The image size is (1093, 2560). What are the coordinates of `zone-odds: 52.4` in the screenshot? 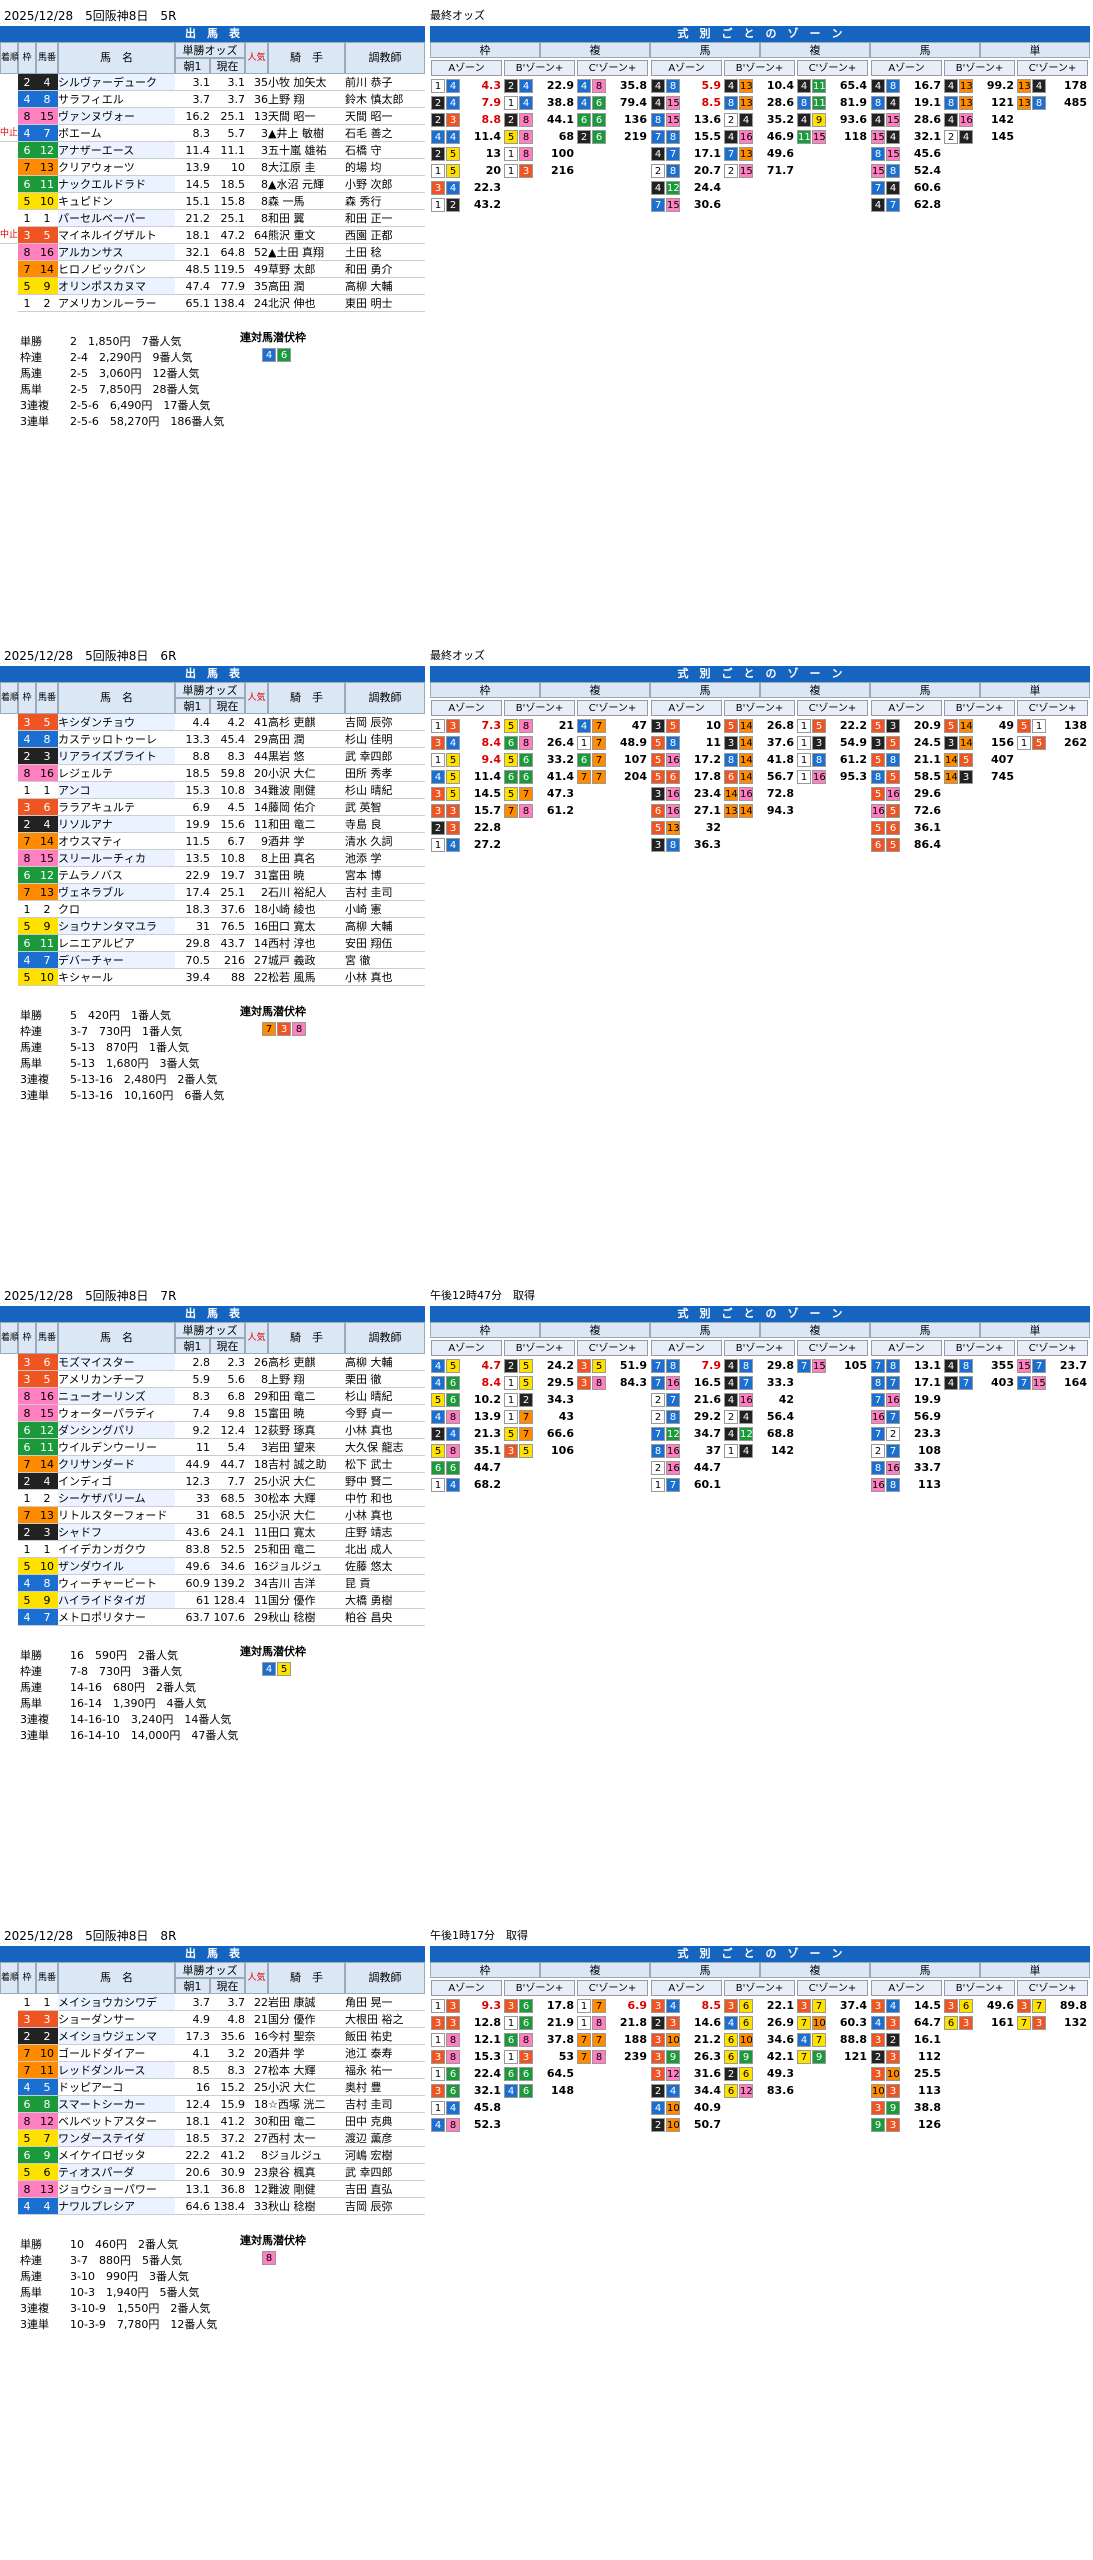 It's located at (927, 170).